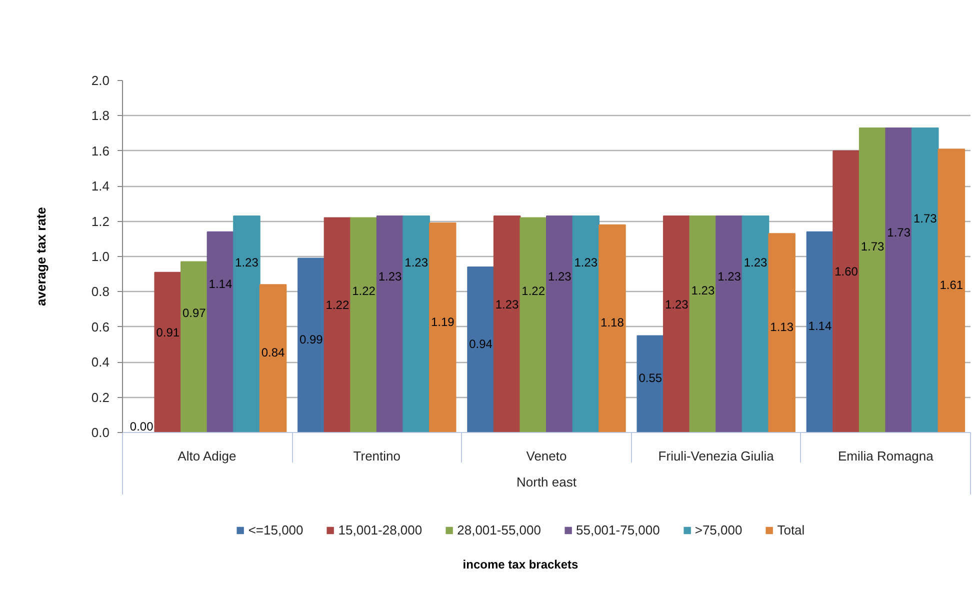  I want to click on data-label: 0.55, so click(650, 378).